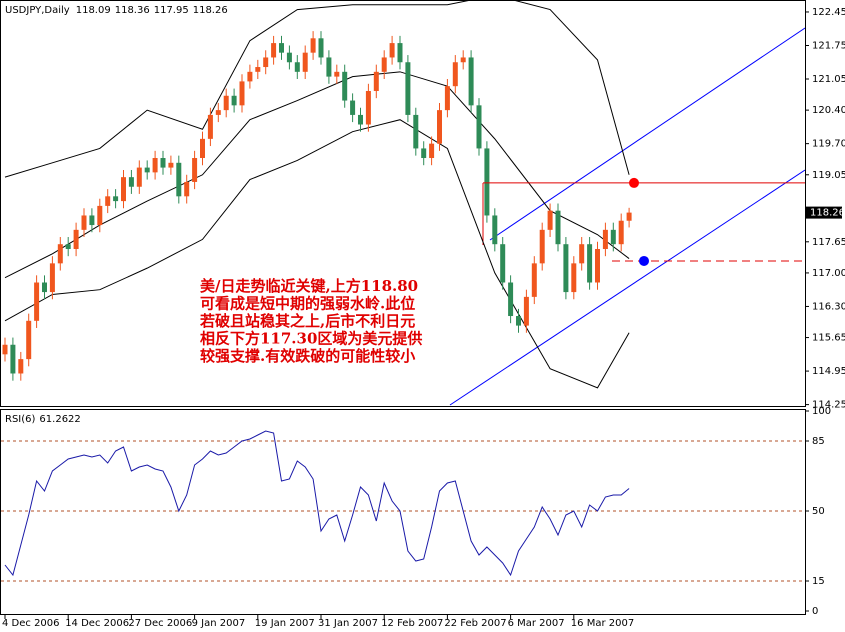 This screenshot has height=632, width=845. I want to click on y-tick-label: 114.25, so click(828, 405).